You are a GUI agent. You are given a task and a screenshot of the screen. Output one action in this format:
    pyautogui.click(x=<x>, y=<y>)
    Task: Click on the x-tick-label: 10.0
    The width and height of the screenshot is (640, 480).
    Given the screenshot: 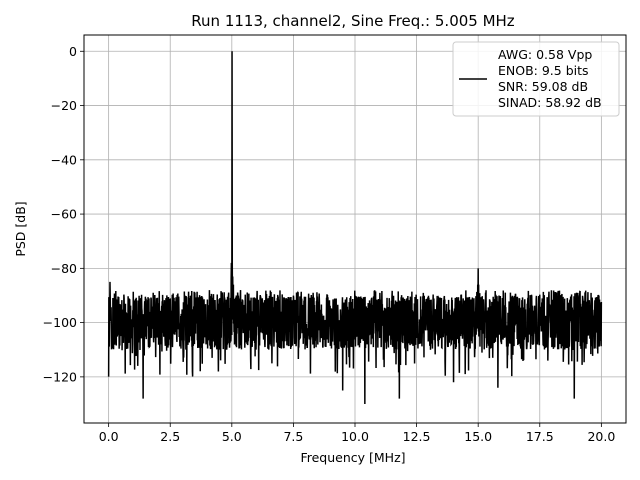 What is the action you would take?
    pyautogui.click(x=355, y=436)
    